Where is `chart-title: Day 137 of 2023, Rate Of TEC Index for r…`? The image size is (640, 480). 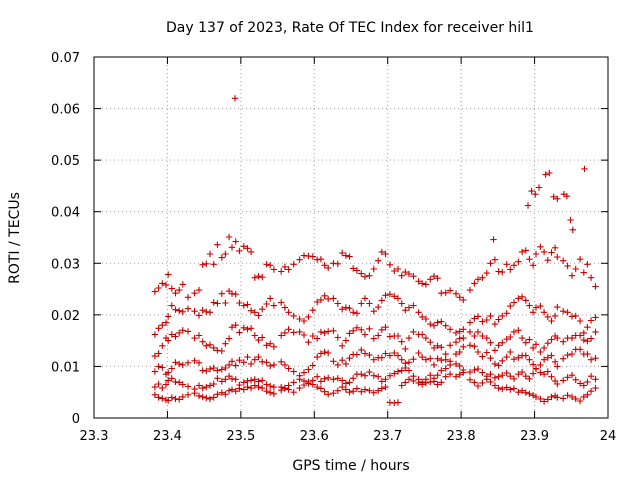 chart-title: Day 137 of 2023, Rate Of TEC Index for r… is located at coordinates (350, 28).